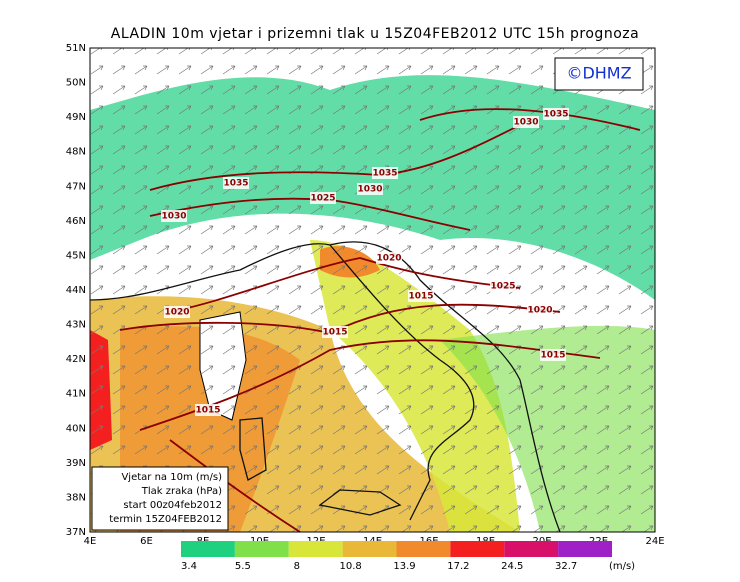  I want to click on colorbar-label: 3.4, so click(189, 566).